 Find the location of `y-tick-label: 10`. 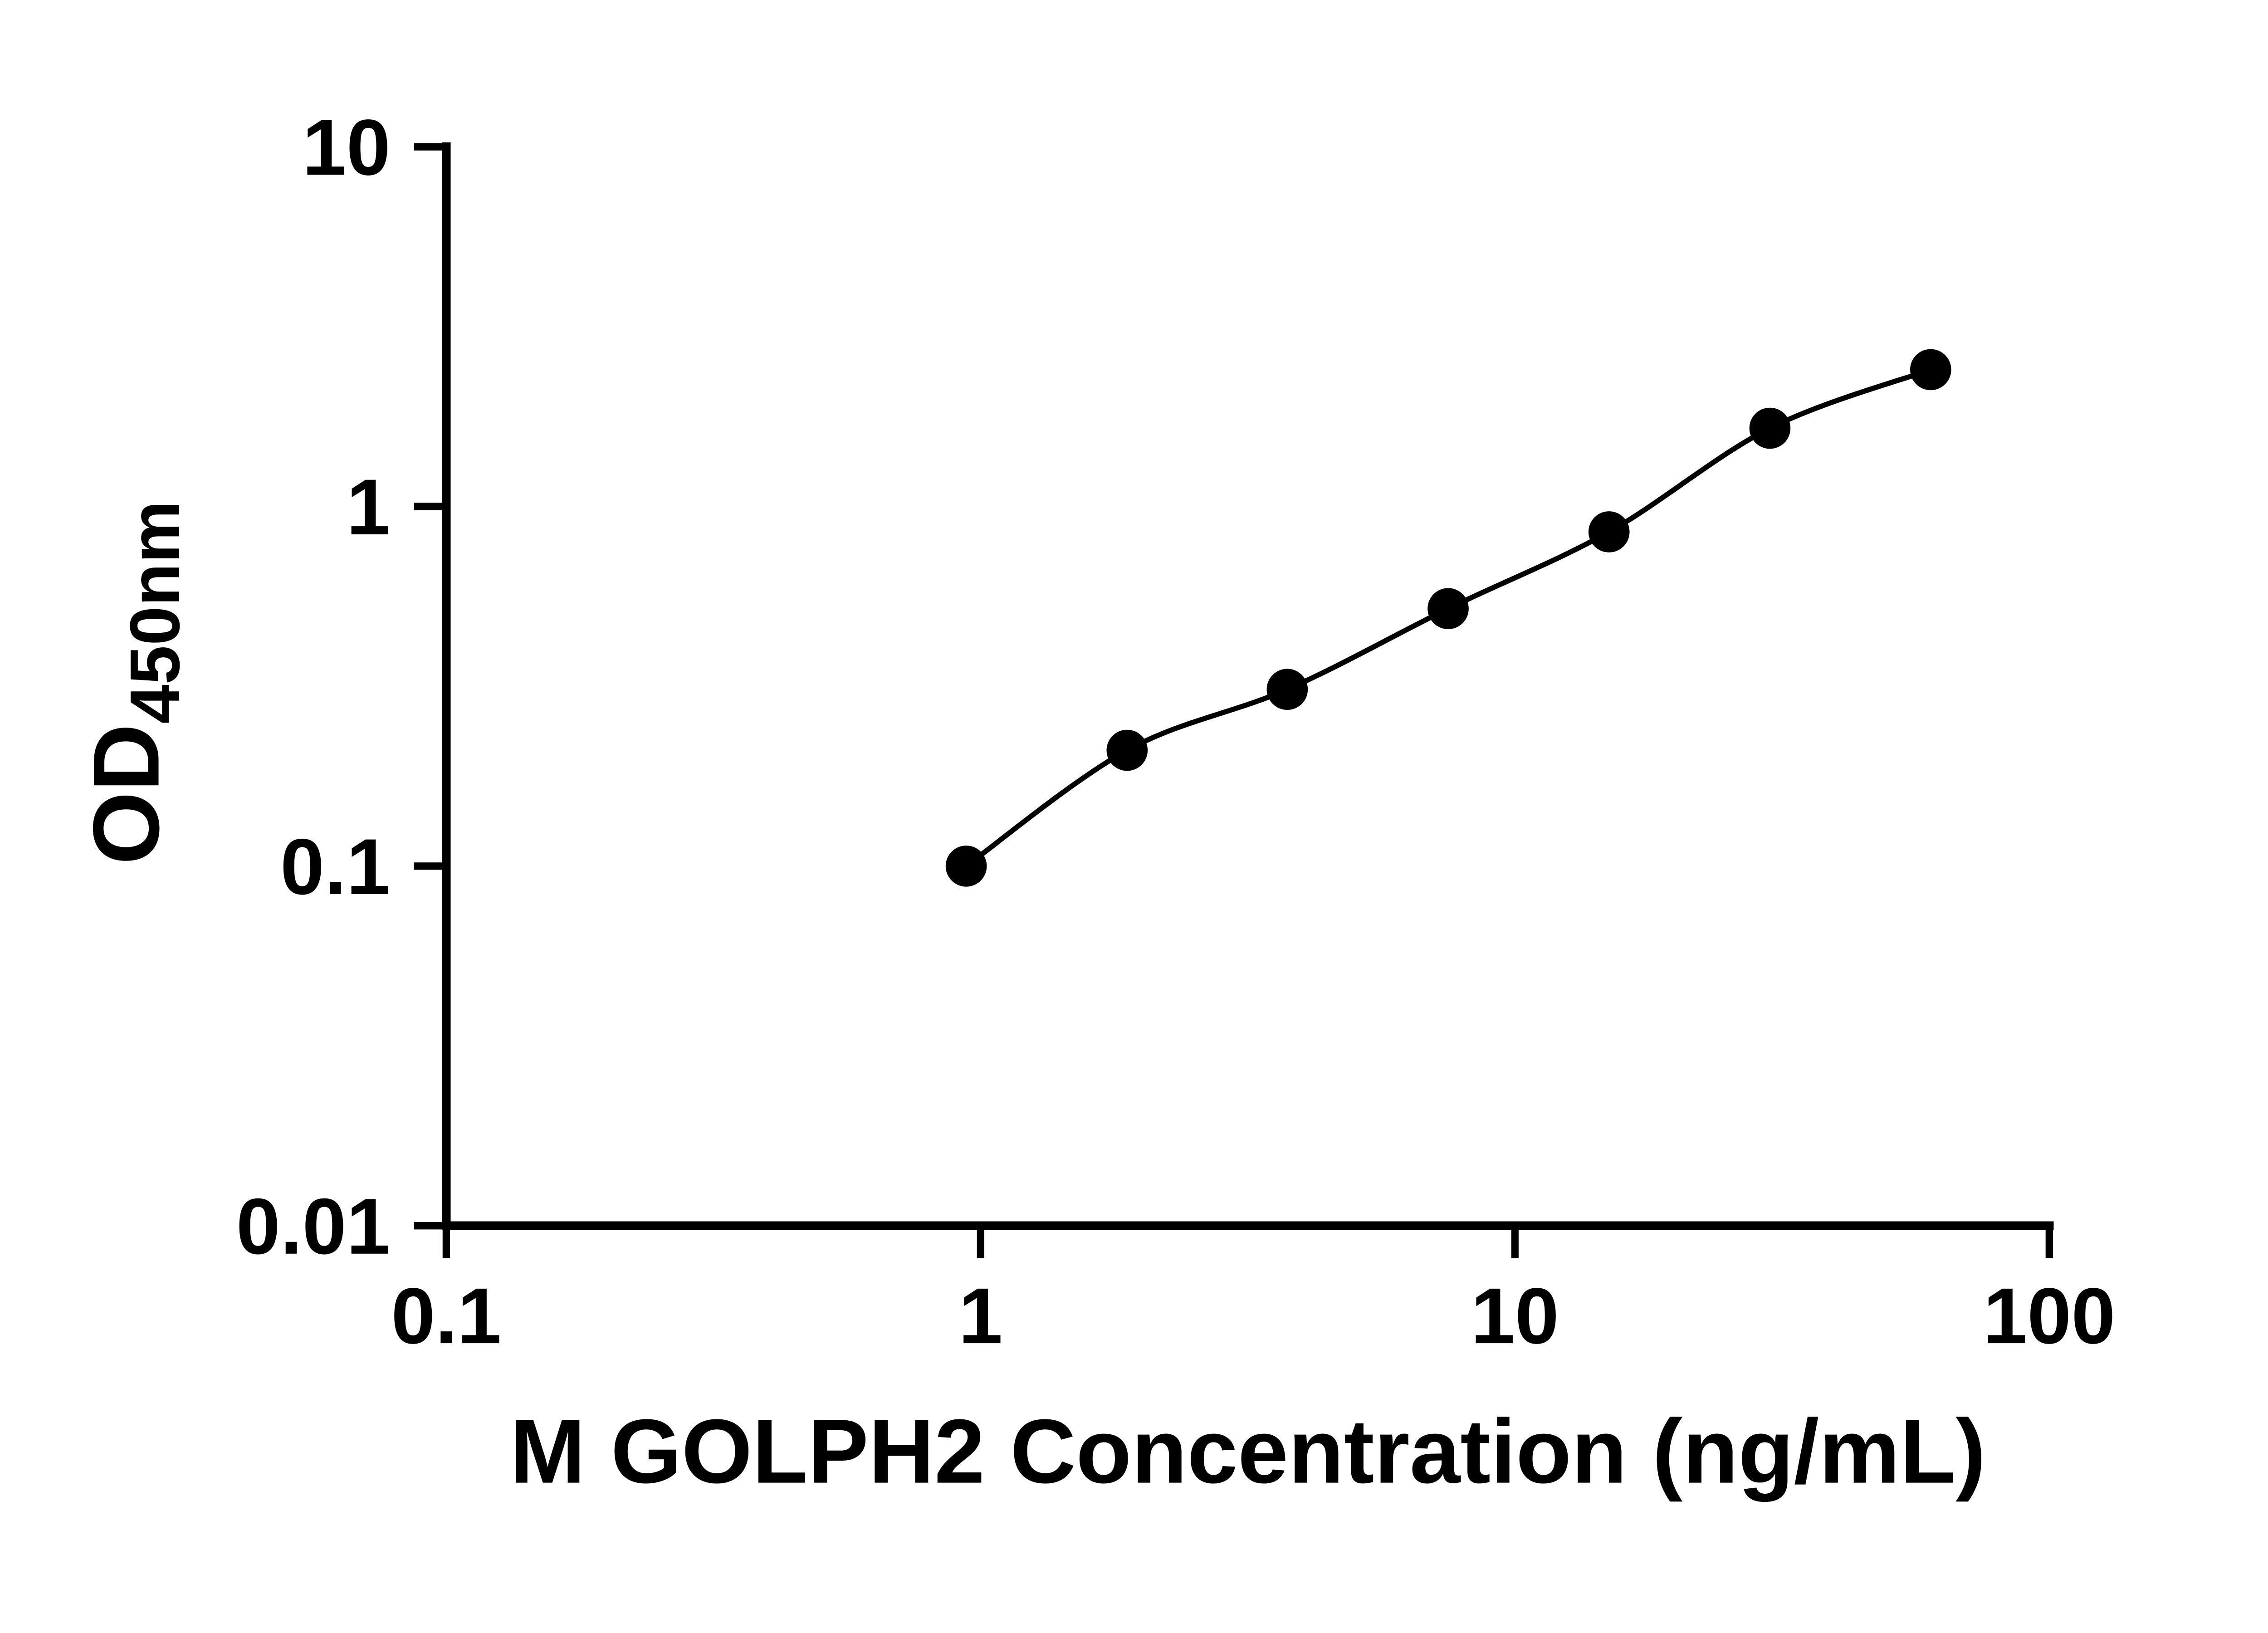

y-tick-label: 10 is located at coordinates (346, 147).